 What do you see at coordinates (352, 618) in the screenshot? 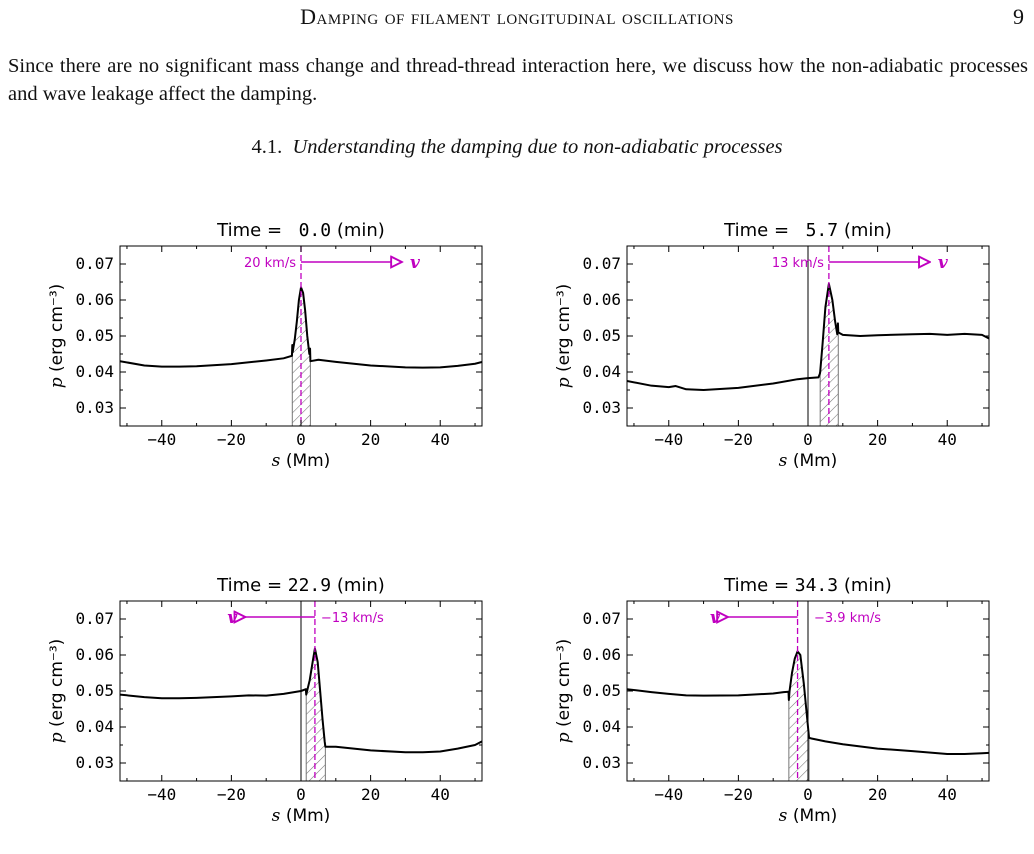
I see `velocity-value-label: −13 km/s` at bounding box center [352, 618].